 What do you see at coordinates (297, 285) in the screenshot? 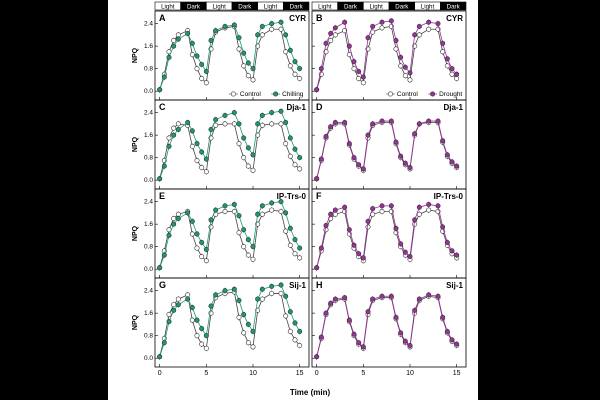
I see `panel-genotype: Sij-1` at bounding box center [297, 285].